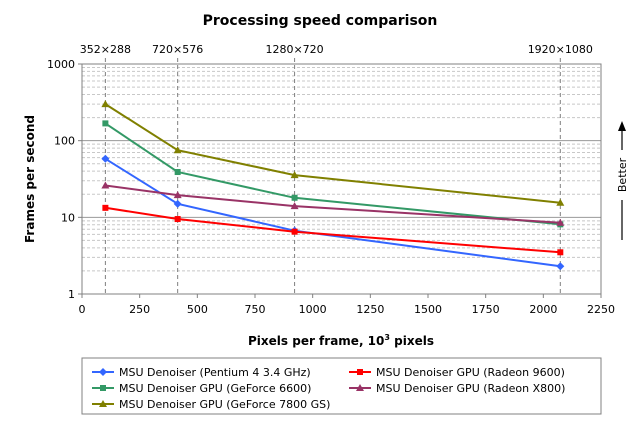  Describe the element at coordinates (82, 309) in the screenshot. I see `x-tick-label: 0` at that location.